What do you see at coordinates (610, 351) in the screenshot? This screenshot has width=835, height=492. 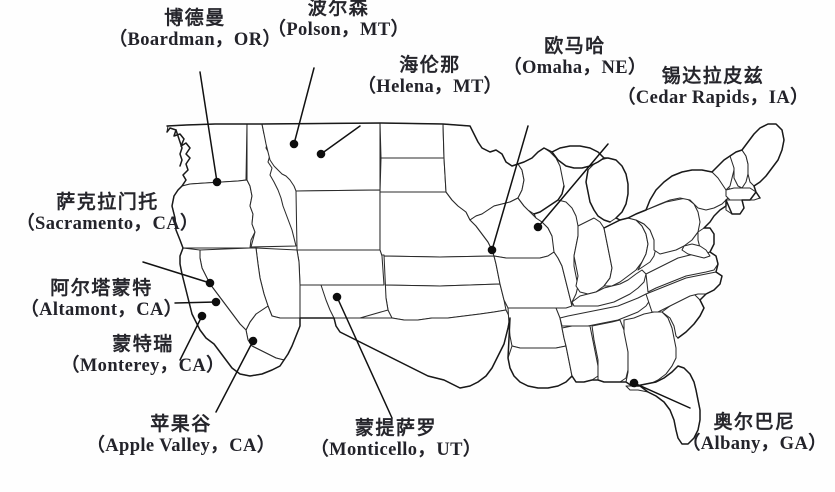 I see `state-al` at bounding box center [610, 351].